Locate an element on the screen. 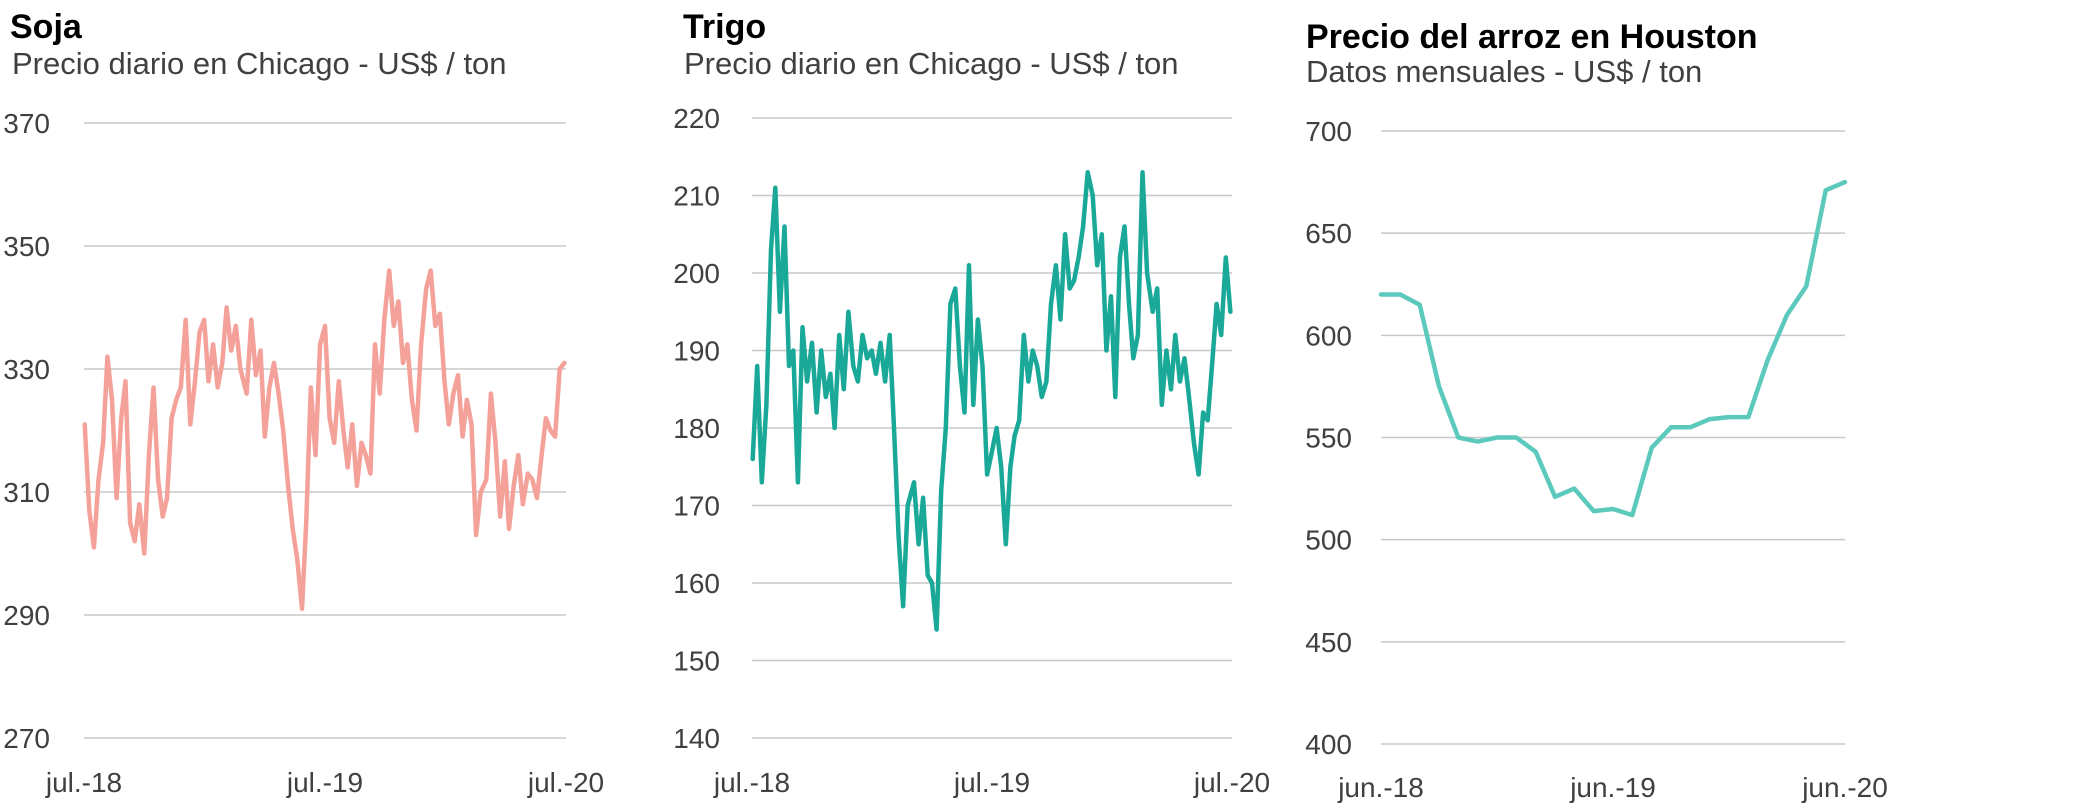  y-tick-label: 330 is located at coordinates (26, 369).